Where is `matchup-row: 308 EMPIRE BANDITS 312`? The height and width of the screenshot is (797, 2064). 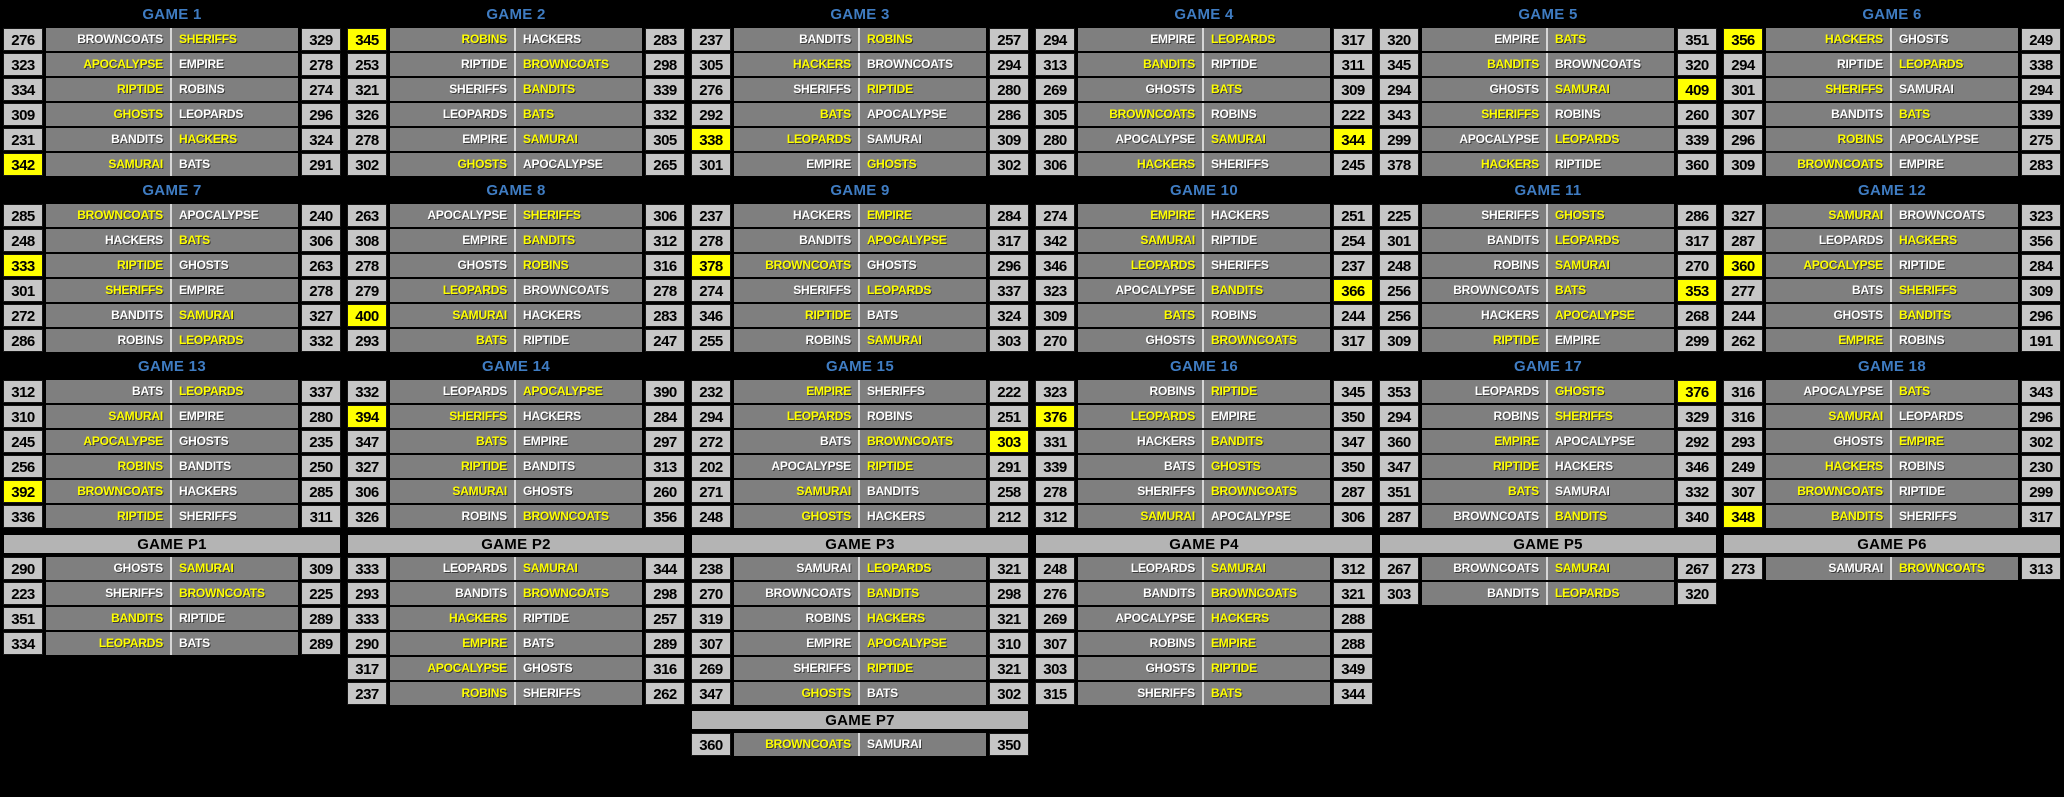 matchup-row: 308 EMPIRE BANDITS 312 is located at coordinates (516, 240).